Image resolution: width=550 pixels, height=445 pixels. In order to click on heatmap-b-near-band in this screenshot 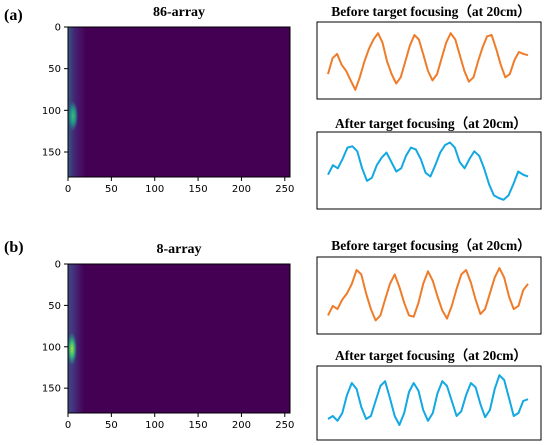, I will do `click(76, 338)`.